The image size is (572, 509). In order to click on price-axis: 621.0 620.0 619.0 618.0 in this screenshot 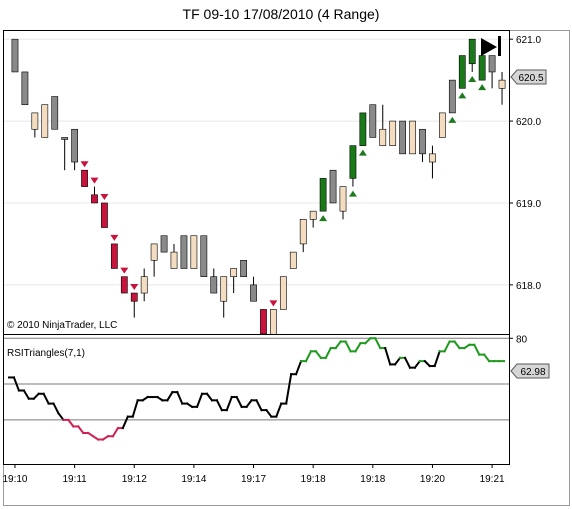, I will do `click(525, 163)`.